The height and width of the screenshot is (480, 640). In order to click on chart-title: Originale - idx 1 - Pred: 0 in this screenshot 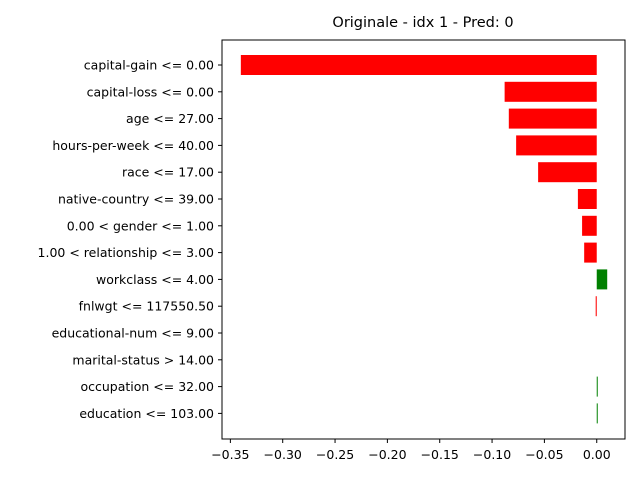, I will do `click(422, 23)`.